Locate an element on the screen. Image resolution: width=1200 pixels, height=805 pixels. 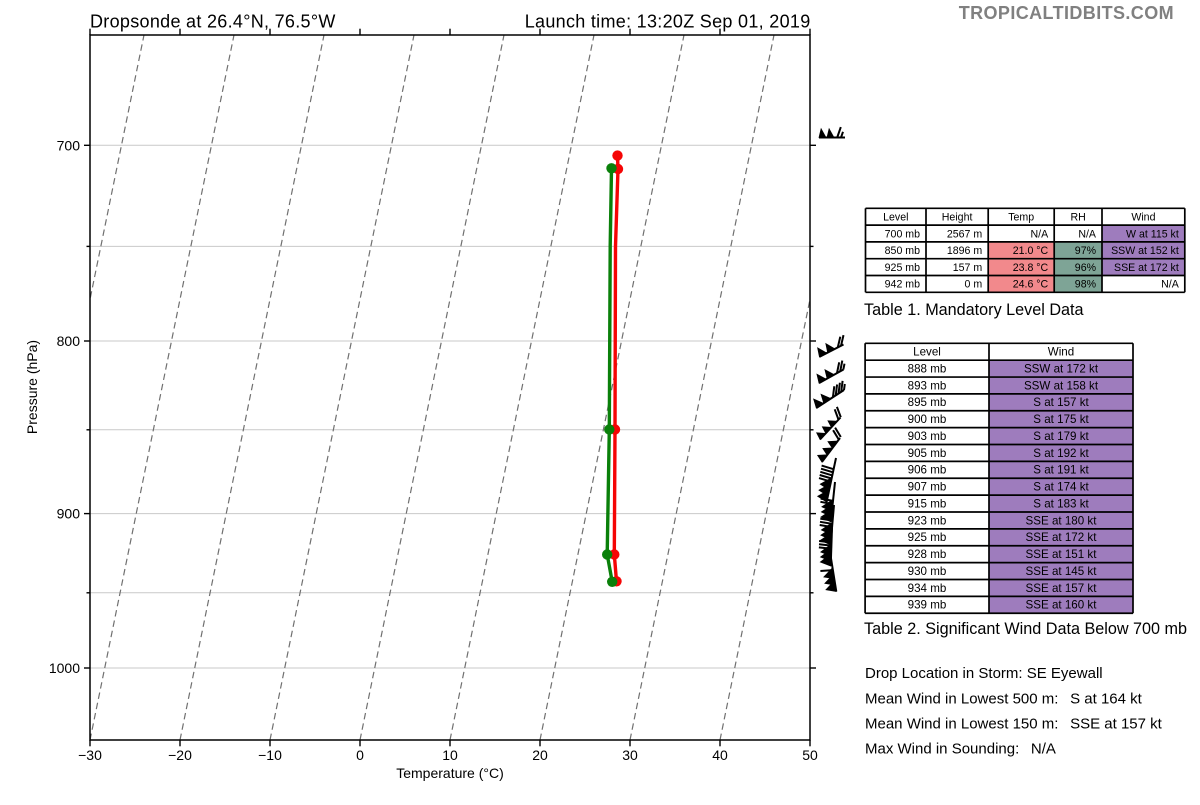
svg-text:Mean Wind in Lowest 500 m: S: Mean Wind in Lowest 500 m: S at 164 kt is located at coordinates (1004, 698).